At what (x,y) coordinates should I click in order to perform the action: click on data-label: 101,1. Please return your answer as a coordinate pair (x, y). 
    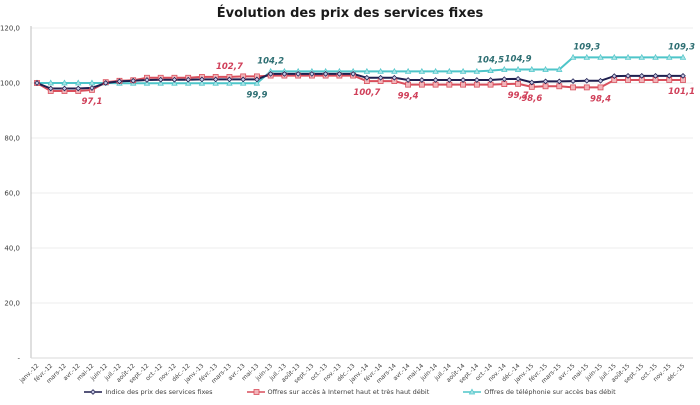
    Looking at the image, I should click on (681, 92).